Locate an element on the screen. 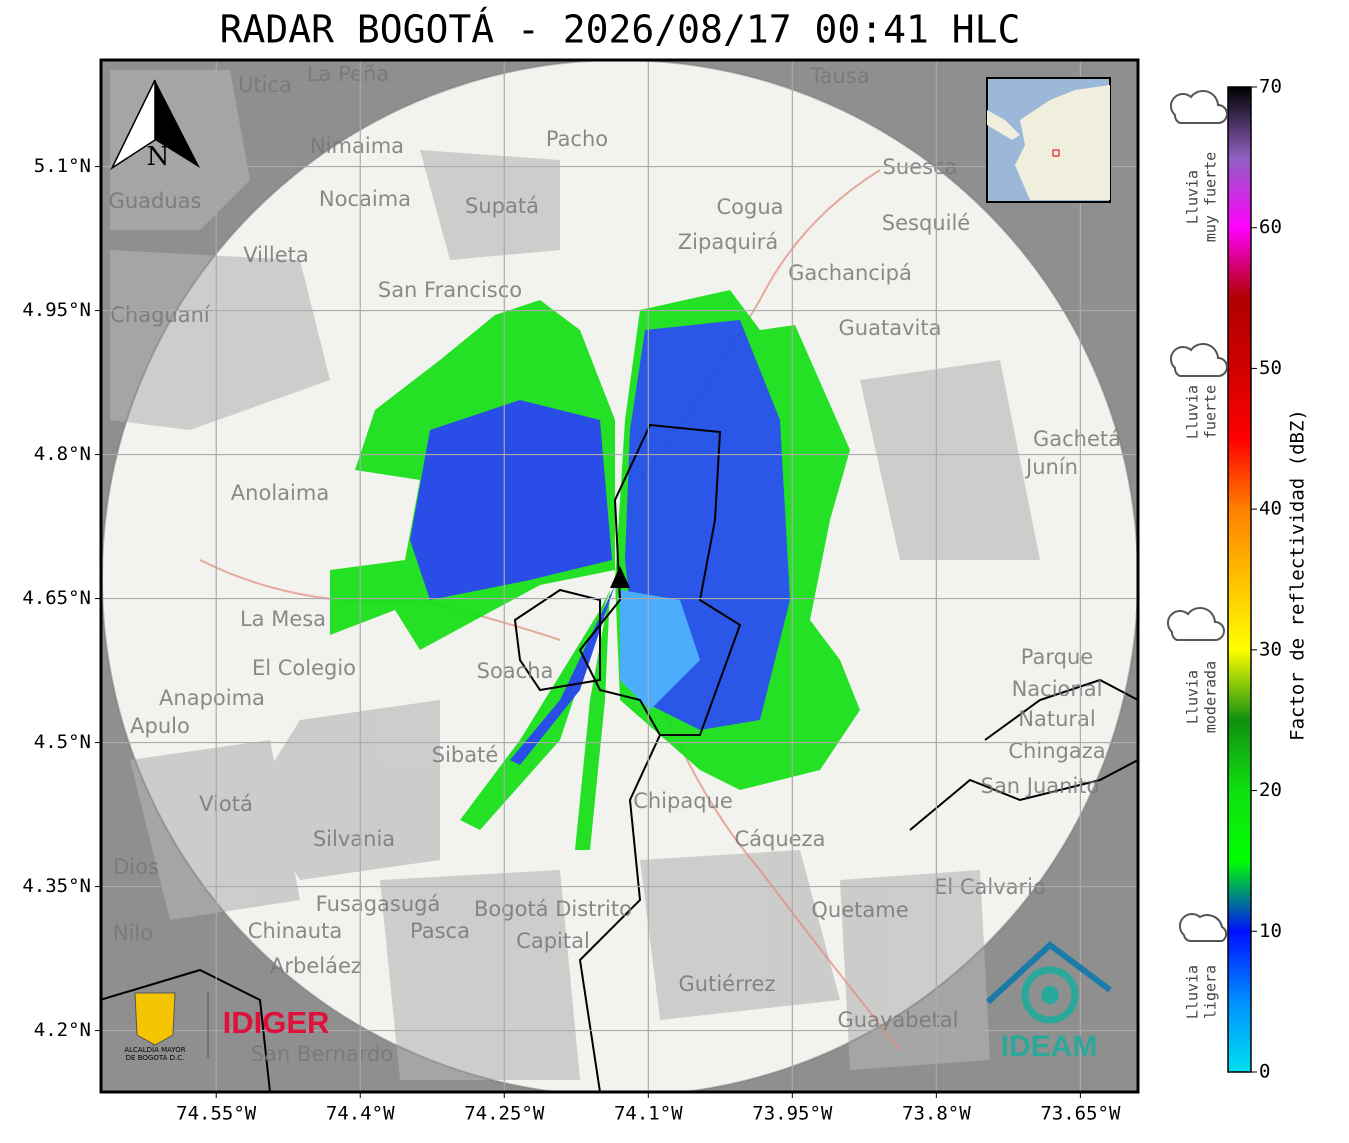  place-label: Fusagasugá is located at coordinates (378, 904).